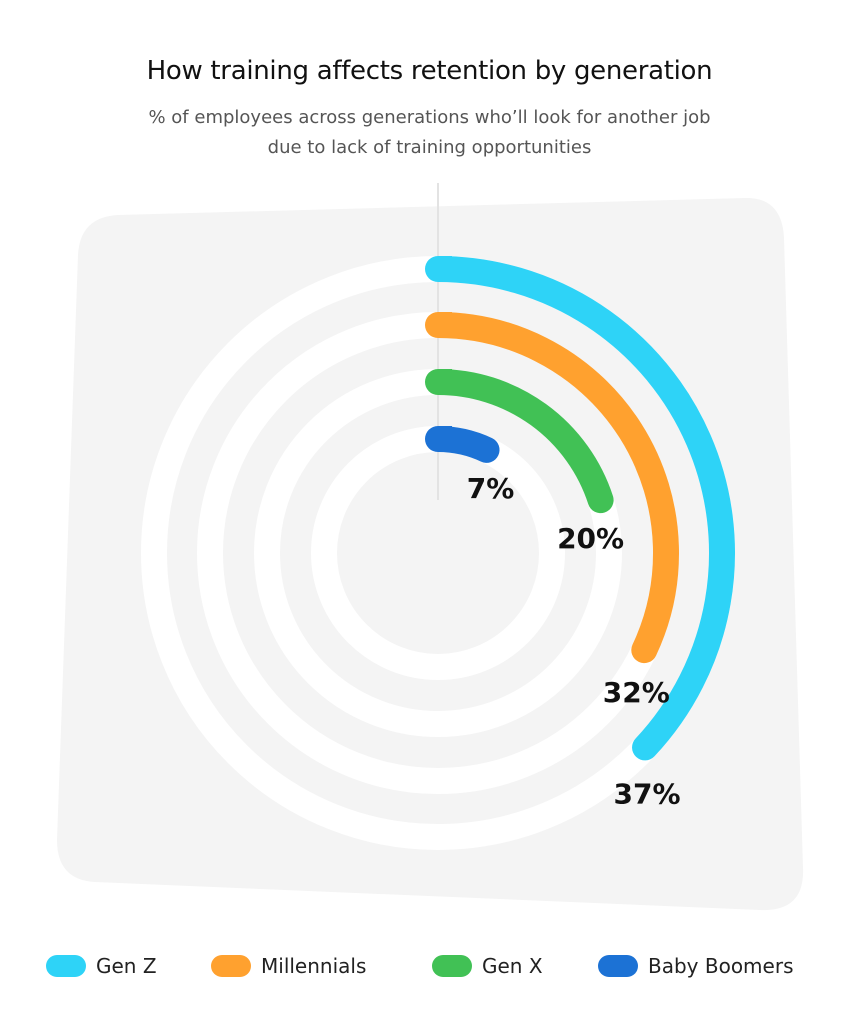 Image resolution: width=859 pixels, height=1024 pixels. What do you see at coordinates (491, 488) in the screenshot?
I see `value-label-baby-boomers: 7%` at bounding box center [491, 488].